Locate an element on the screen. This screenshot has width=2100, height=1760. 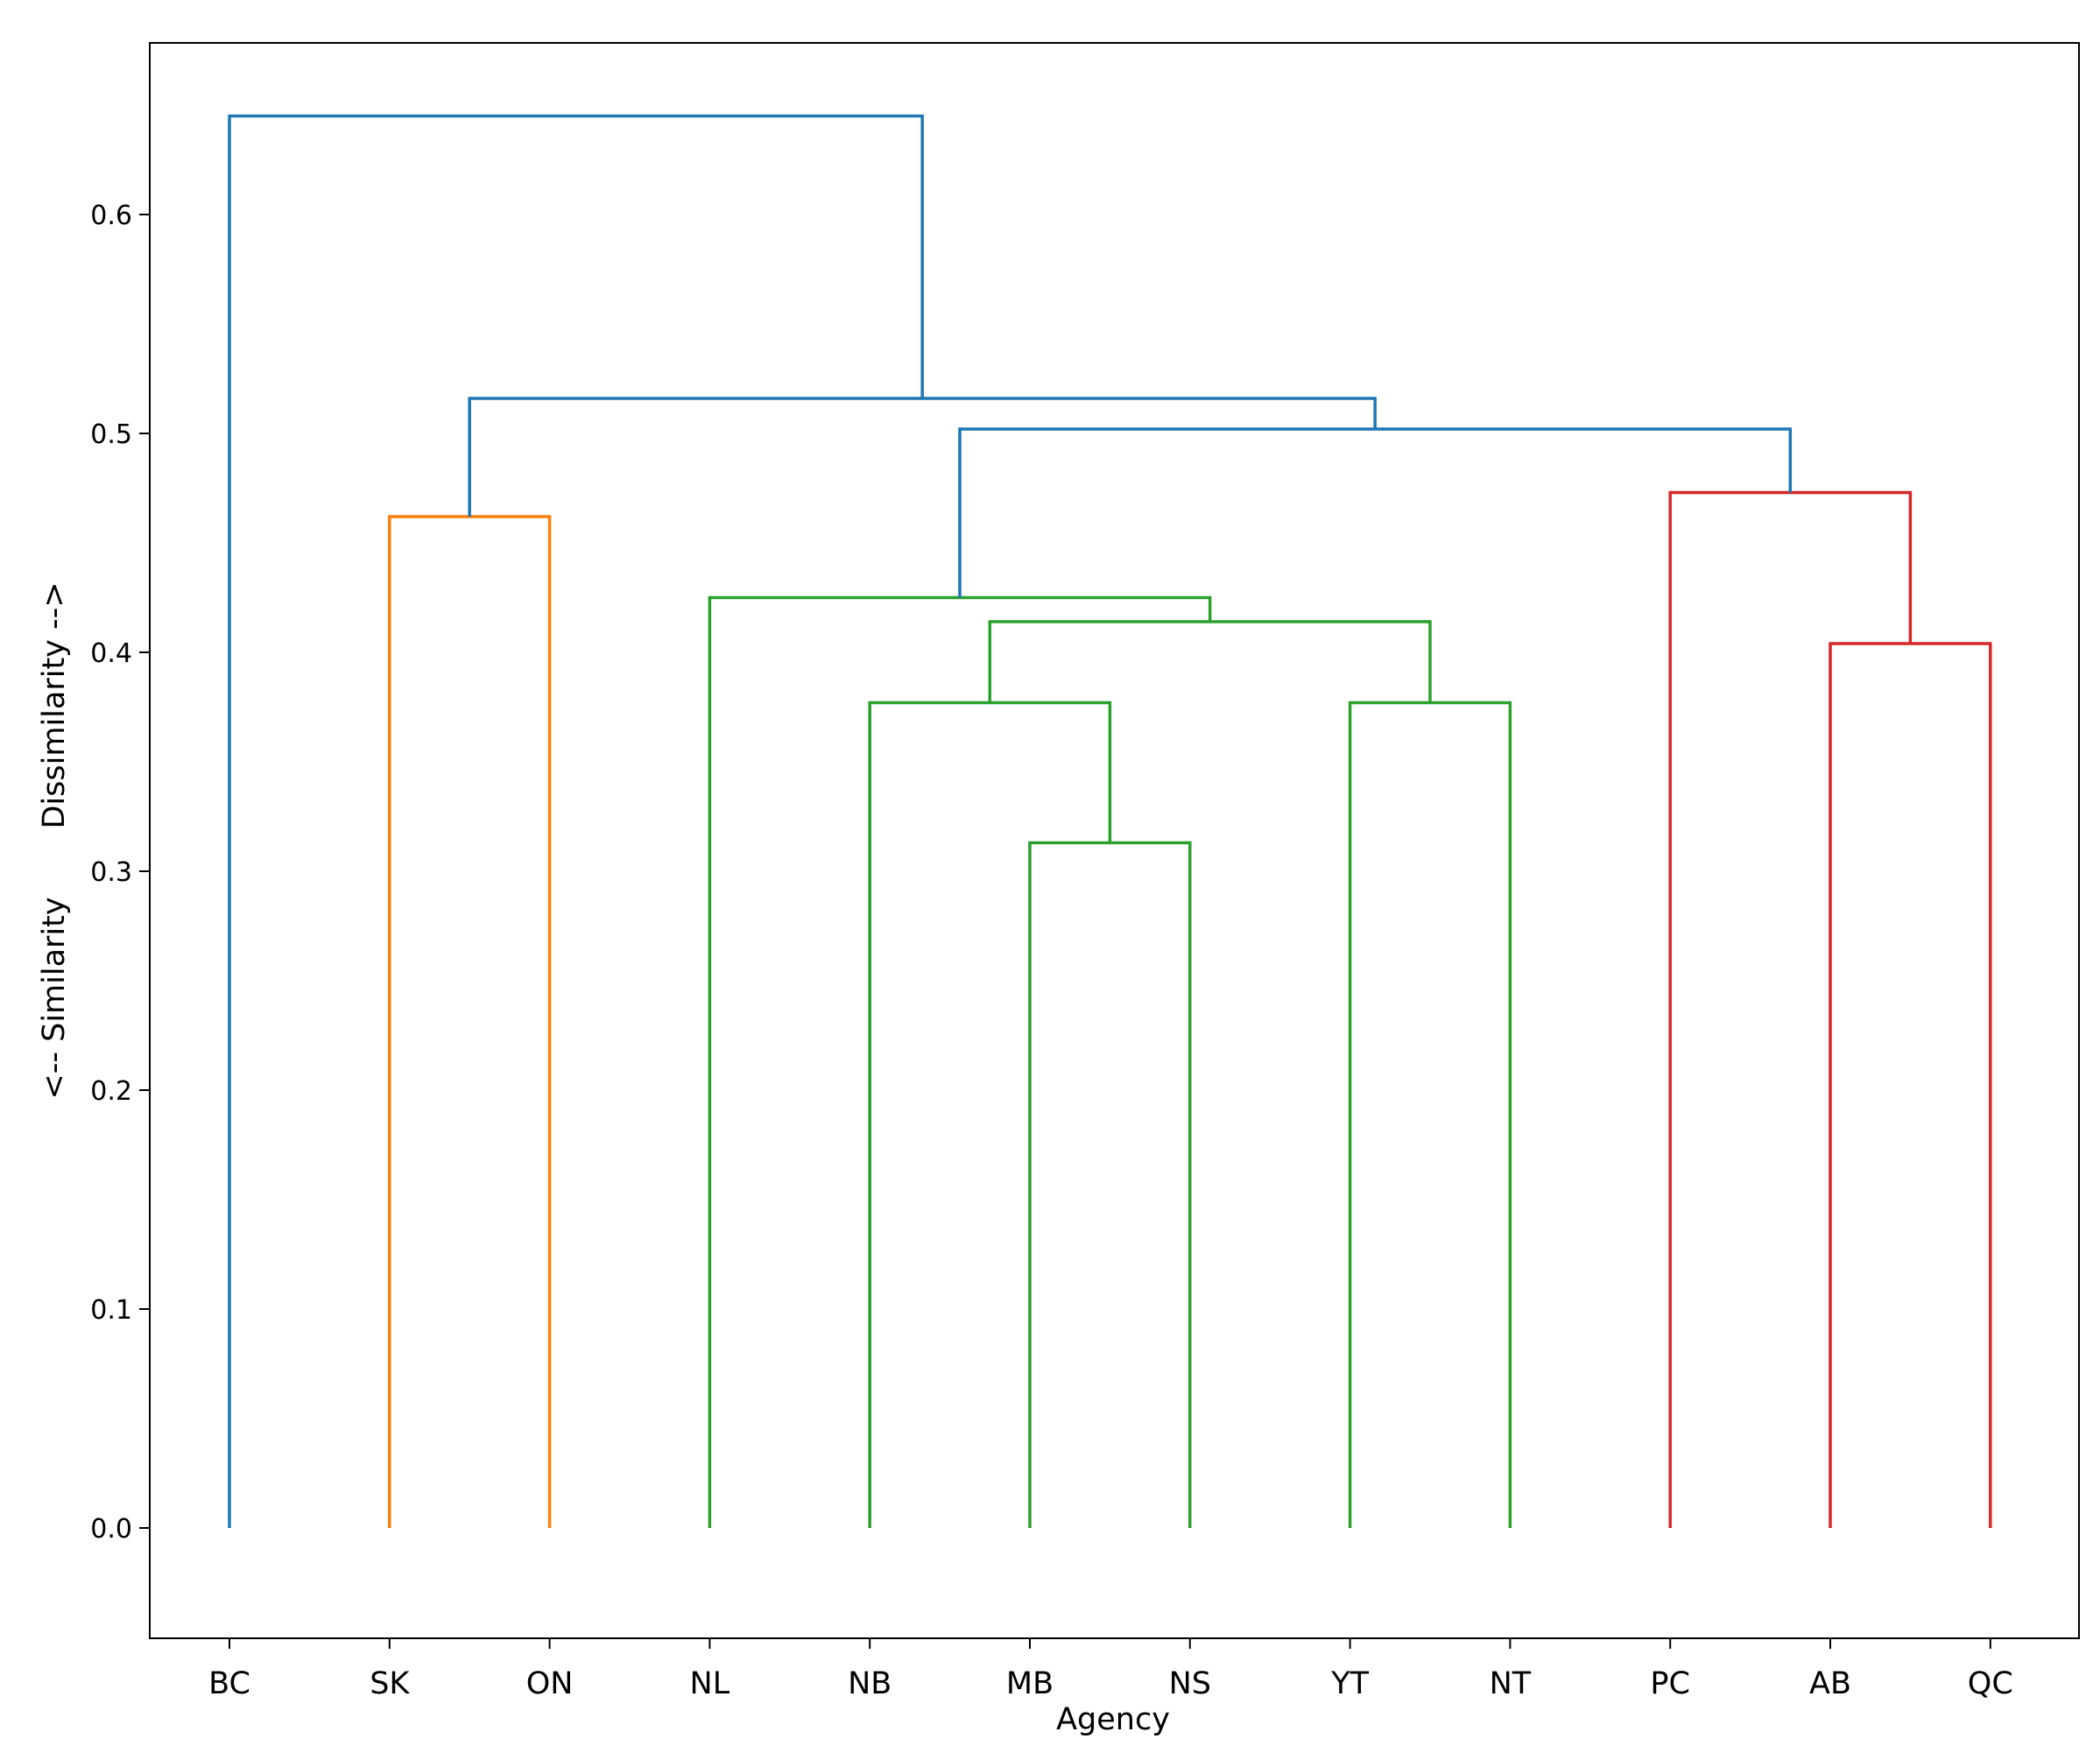
x-tick-label-nt: NT is located at coordinates (1511, 1683).